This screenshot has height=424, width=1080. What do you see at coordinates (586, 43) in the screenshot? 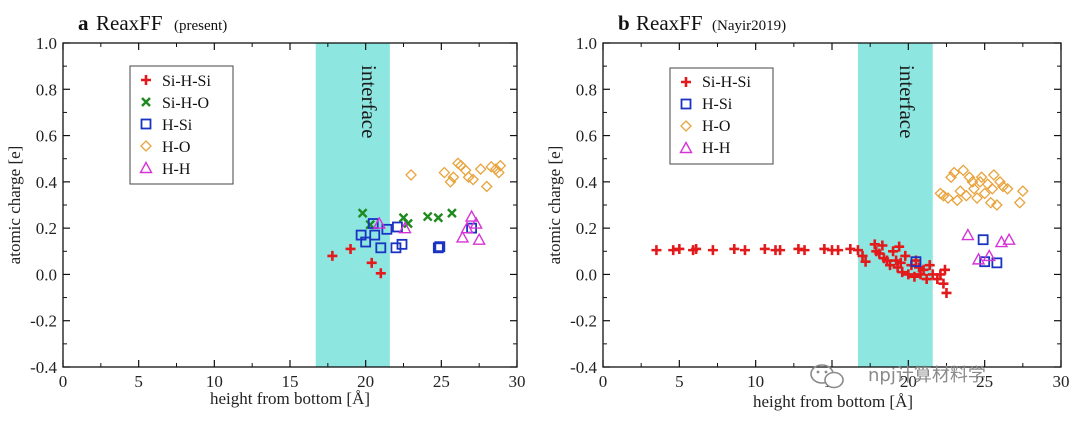
I see `panel-b-ytick-label: 1.0` at bounding box center [586, 43].